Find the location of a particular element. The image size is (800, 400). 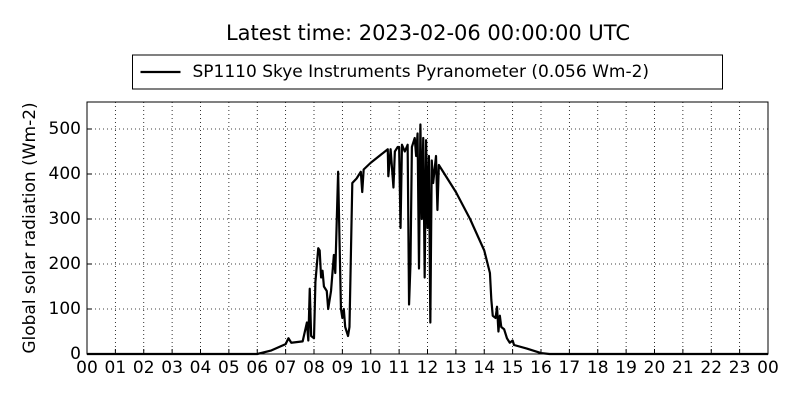

x-tick-label: 19 is located at coordinates (626, 368).